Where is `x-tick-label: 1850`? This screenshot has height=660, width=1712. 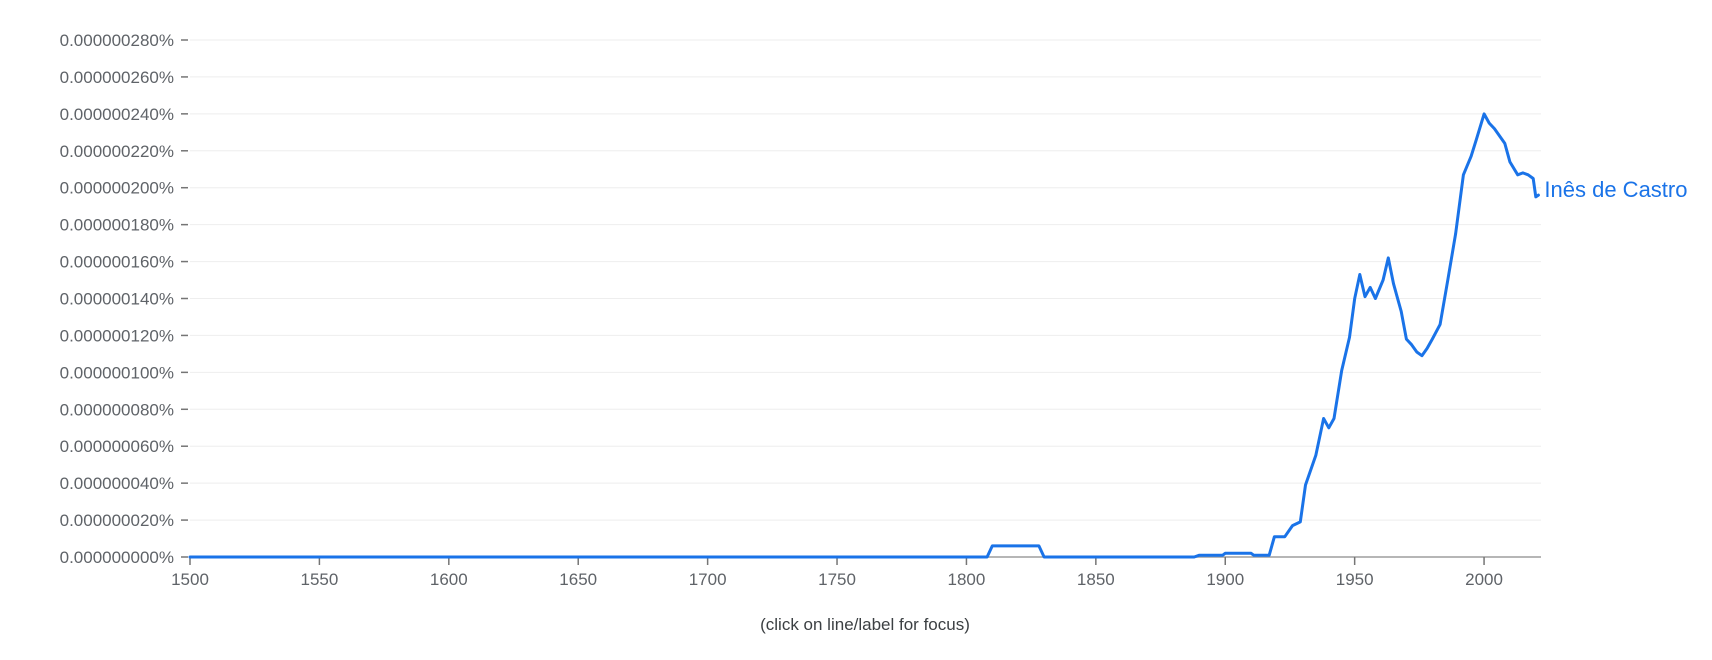
x-tick-label: 1850 is located at coordinates (1096, 579).